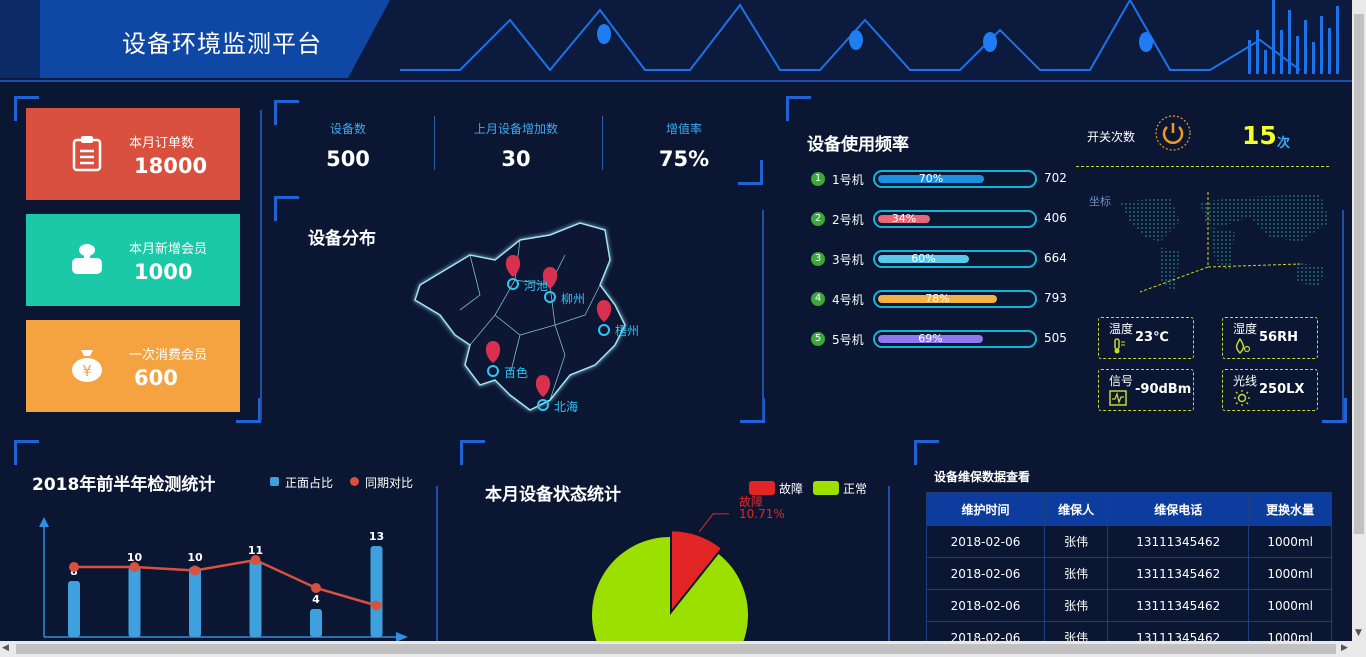 Image resolution: width=1366 pixels, height=657 pixels. I want to click on distribution-title: 设备分布, so click(342, 239).